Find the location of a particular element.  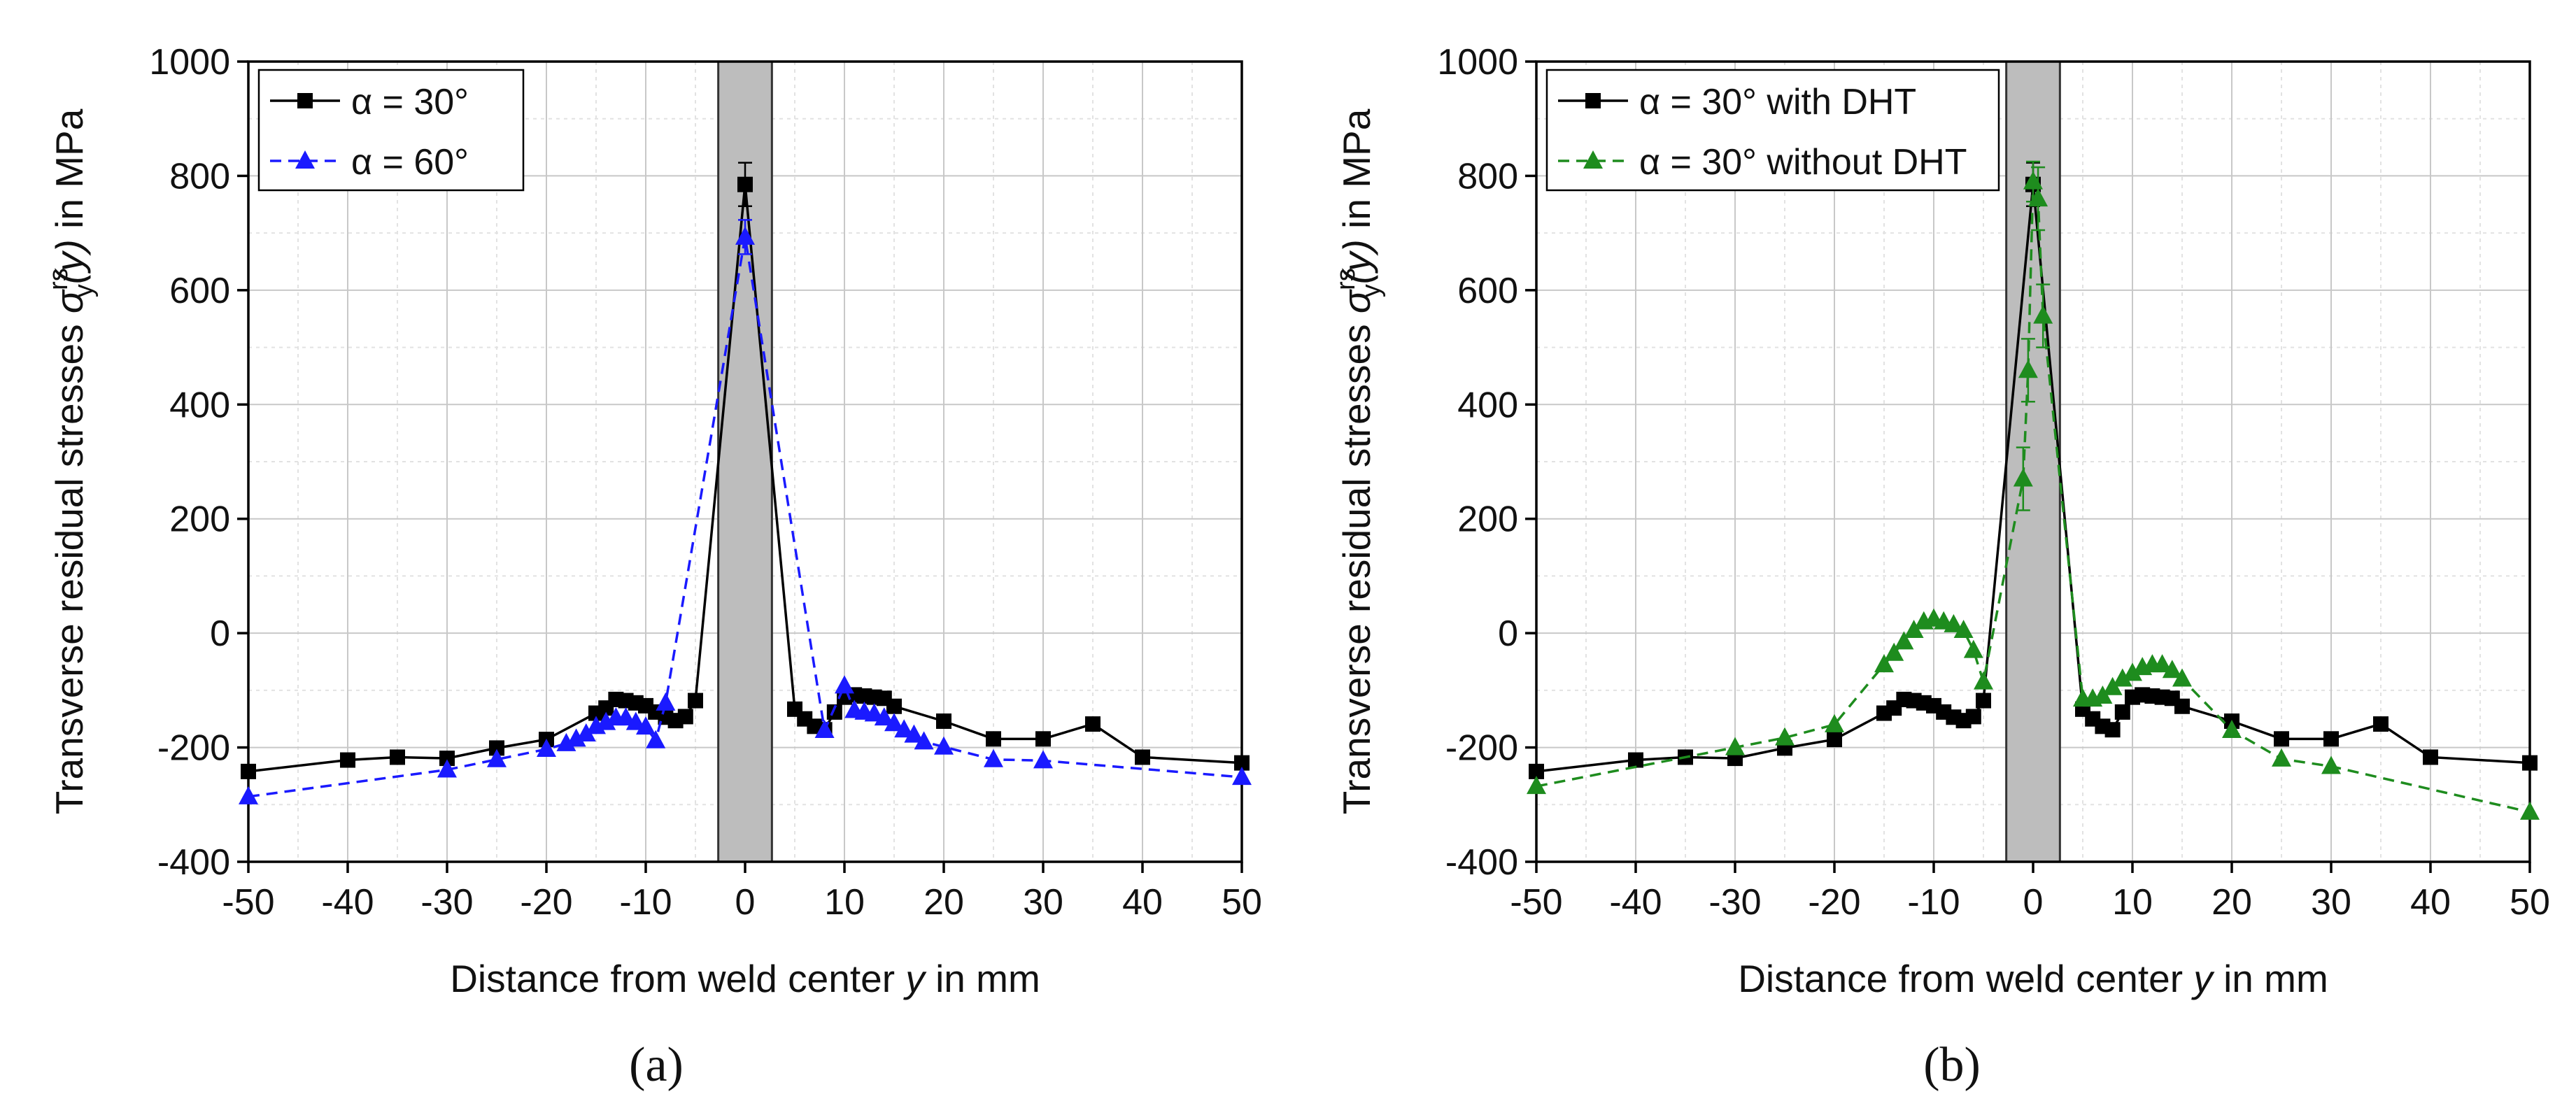

x-tick-label: -20 is located at coordinates (1834, 902).